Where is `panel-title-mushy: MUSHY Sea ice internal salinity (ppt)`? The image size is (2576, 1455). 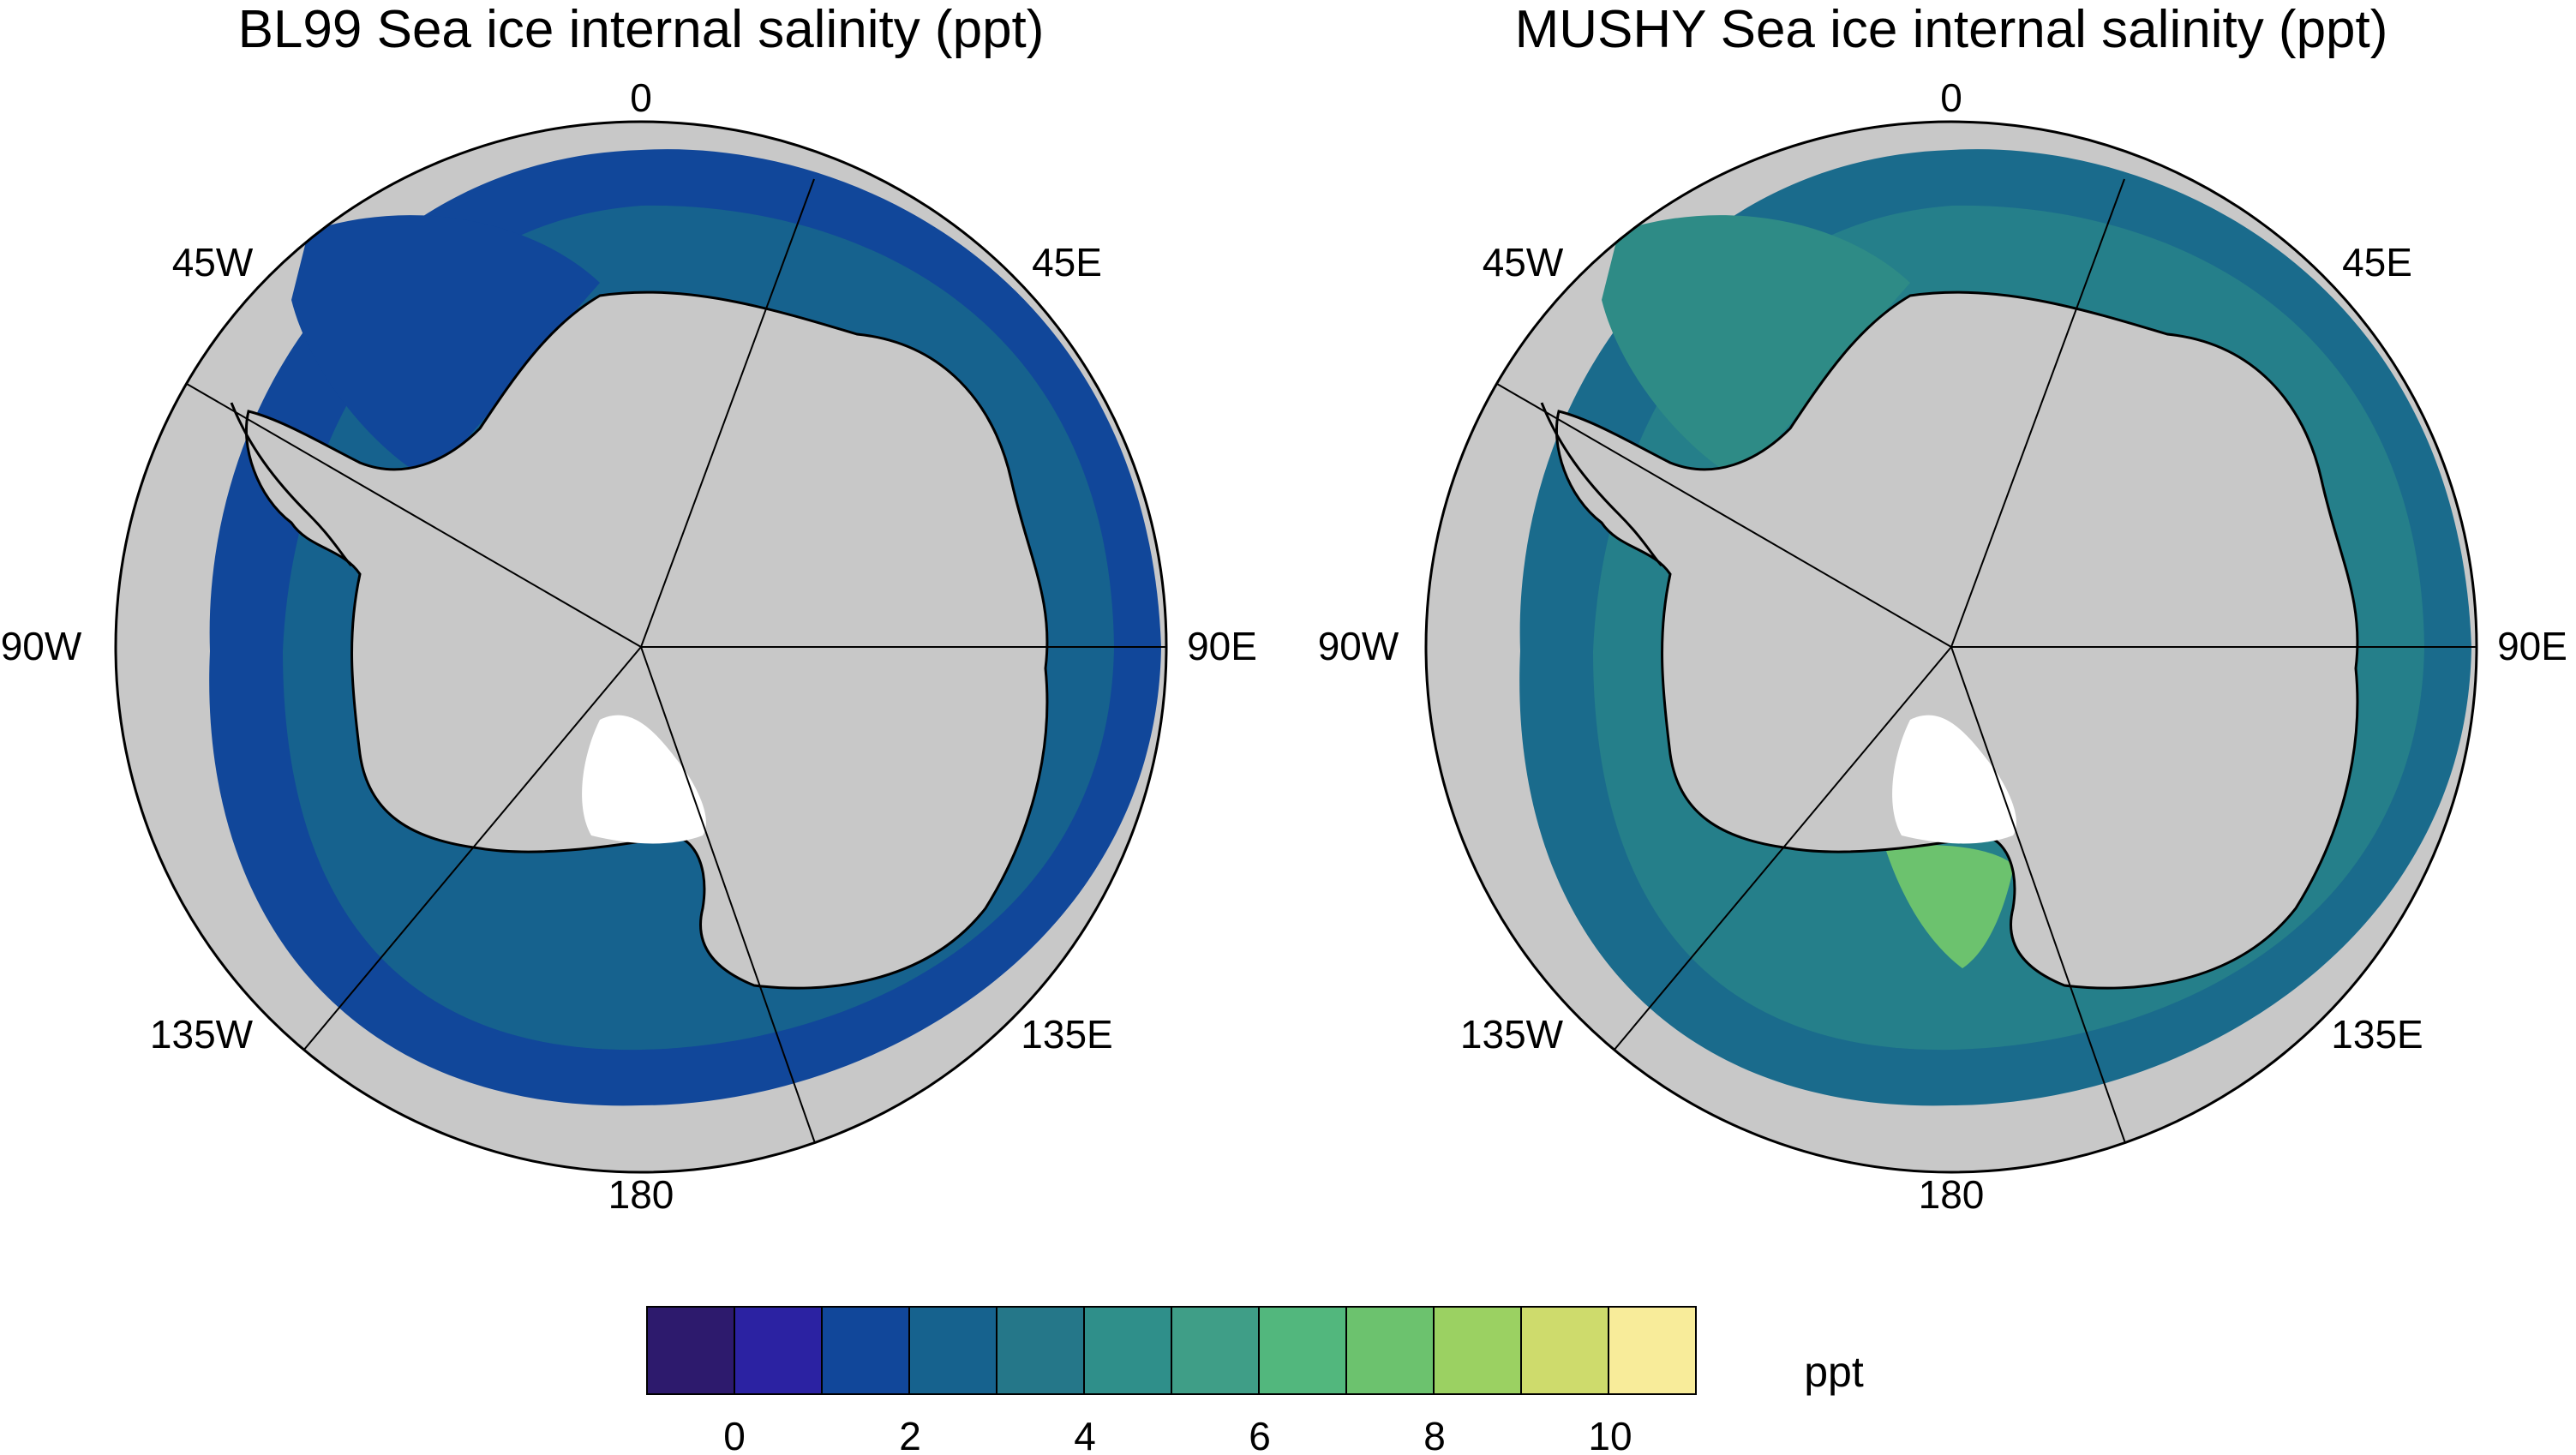
panel-title-mushy: MUSHY Sea ice internal salinity (ppt) is located at coordinates (1951, 29).